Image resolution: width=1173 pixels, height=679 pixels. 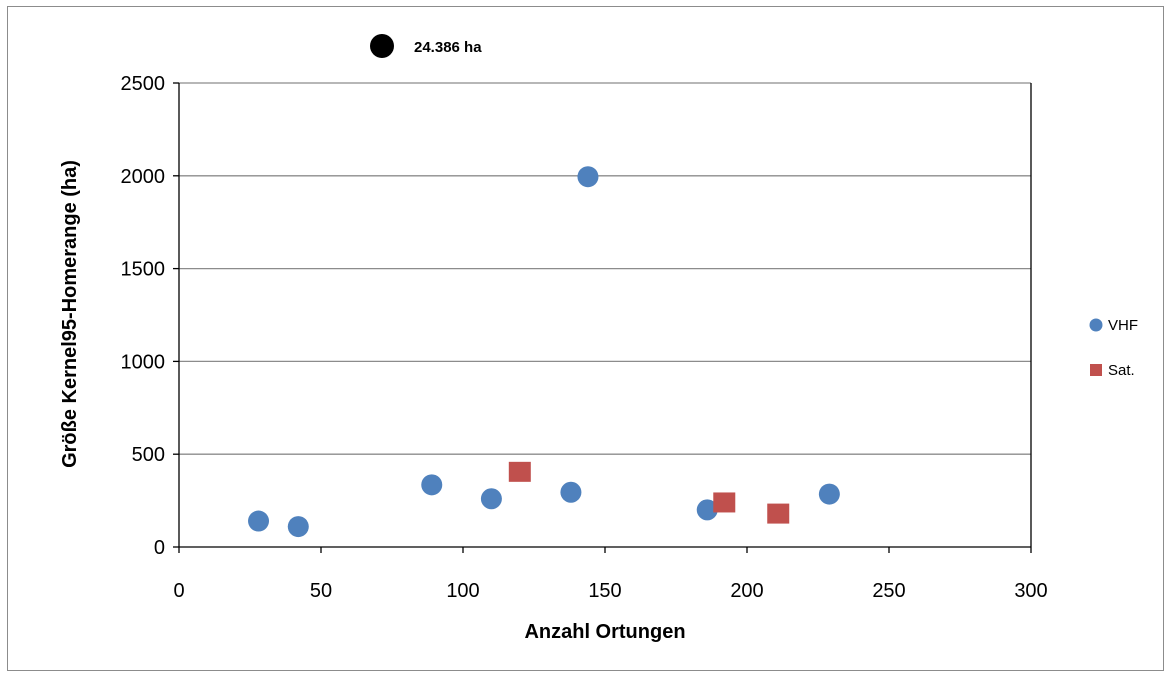 What do you see at coordinates (143, 270) in the screenshot?
I see `y-tick-label: 1500` at bounding box center [143, 270].